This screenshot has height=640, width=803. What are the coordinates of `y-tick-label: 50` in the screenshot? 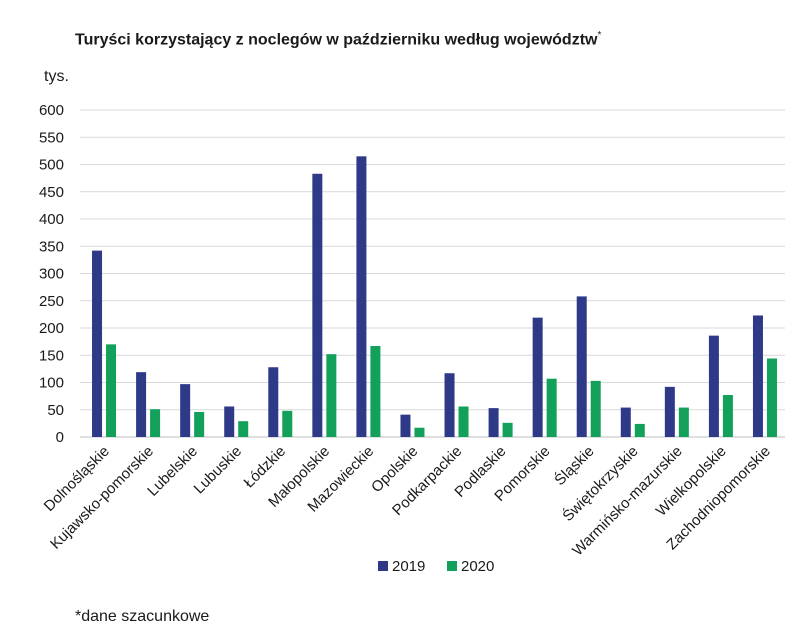 It's located at (55, 410).